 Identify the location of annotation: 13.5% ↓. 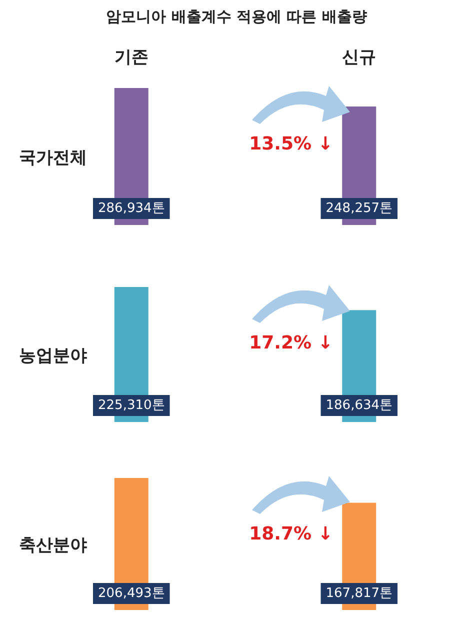
(291, 144).